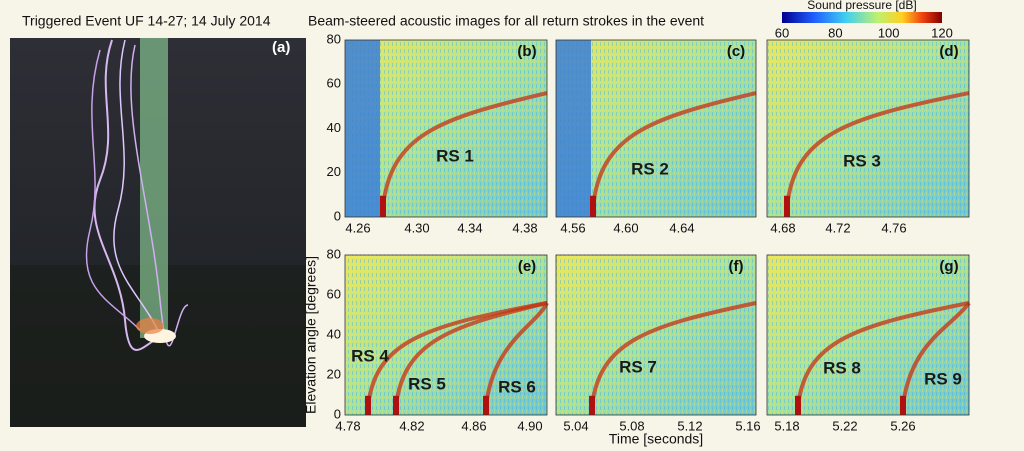  What do you see at coordinates (469, 227) in the screenshot?
I see `x-tick-label: 4.34` at bounding box center [469, 227].